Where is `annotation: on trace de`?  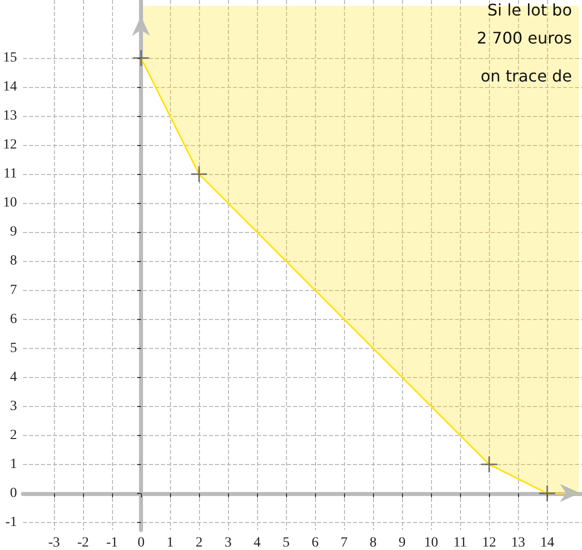
annotation: on trace de is located at coordinates (526, 76).